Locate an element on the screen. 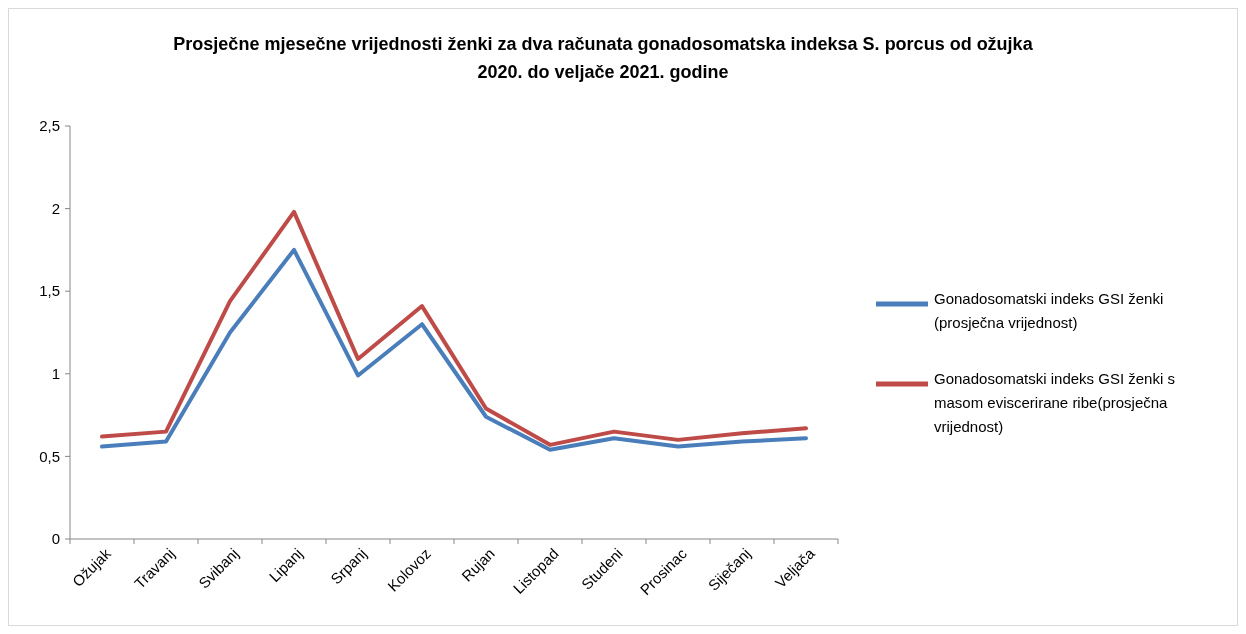  y-tick-label: 2 is located at coordinates (55, 208).